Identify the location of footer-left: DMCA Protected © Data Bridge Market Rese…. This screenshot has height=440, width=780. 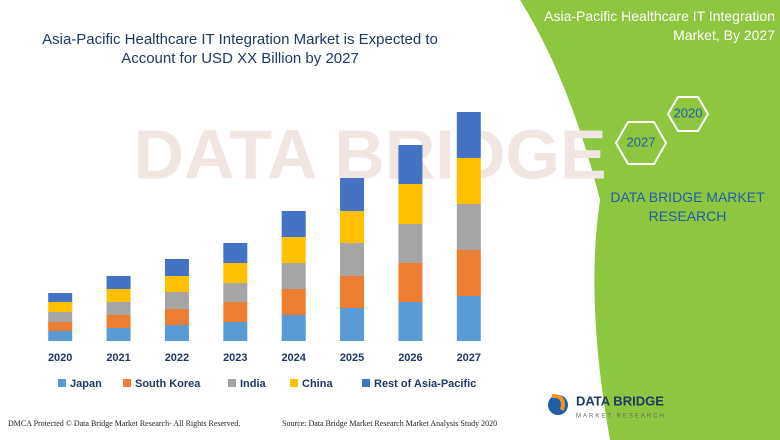
(124, 423).